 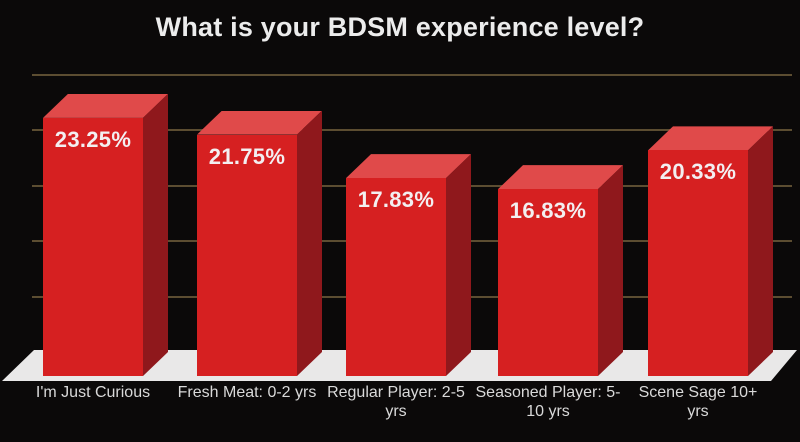 I want to click on bar-top-face, so click(x=408, y=166).